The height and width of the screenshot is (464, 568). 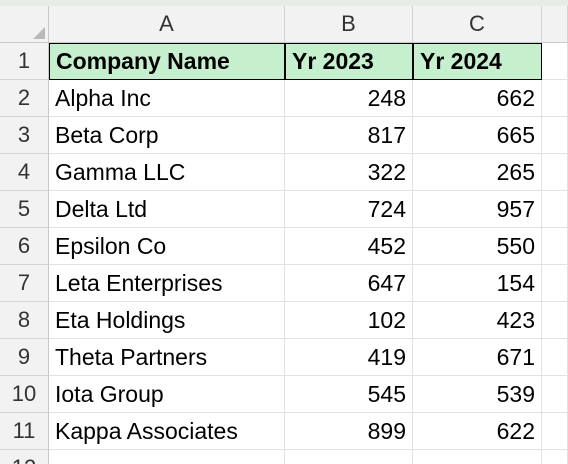 I want to click on company-name-cell: Leta Enterprises, so click(x=167, y=283).